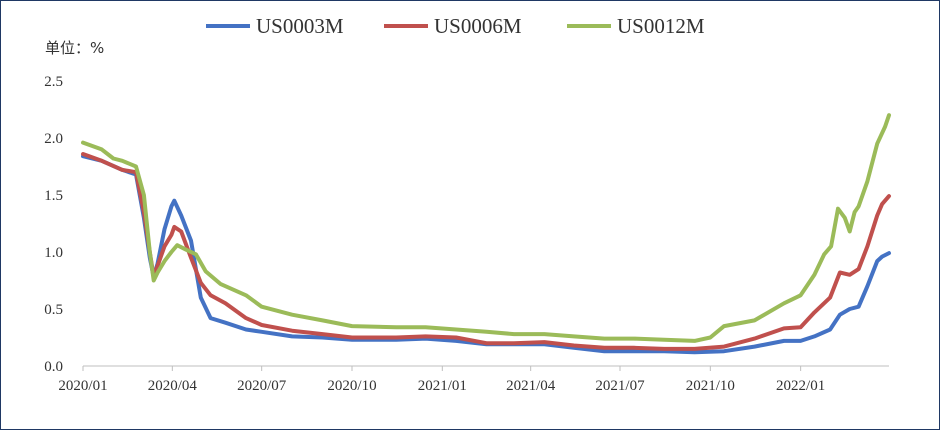 The width and height of the screenshot is (940, 430). What do you see at coordinates (53, 367) in the screenshot?
I see `y-tick-label: 0.0` at bounding box center [53, 367].